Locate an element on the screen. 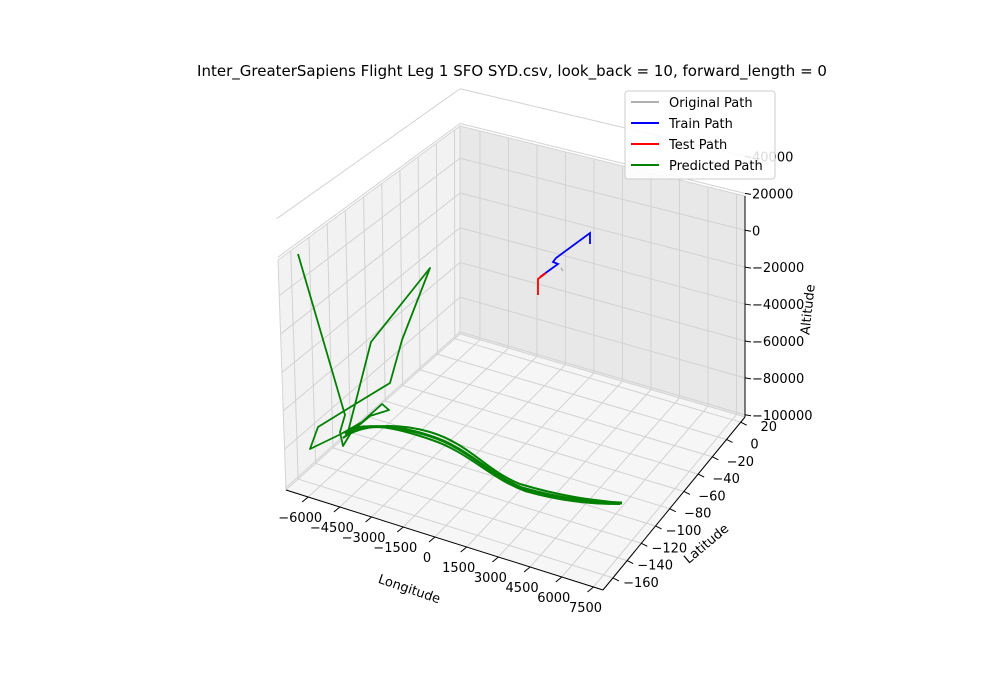  z-tick-label: −80000 is located at coordinates (778, 379).